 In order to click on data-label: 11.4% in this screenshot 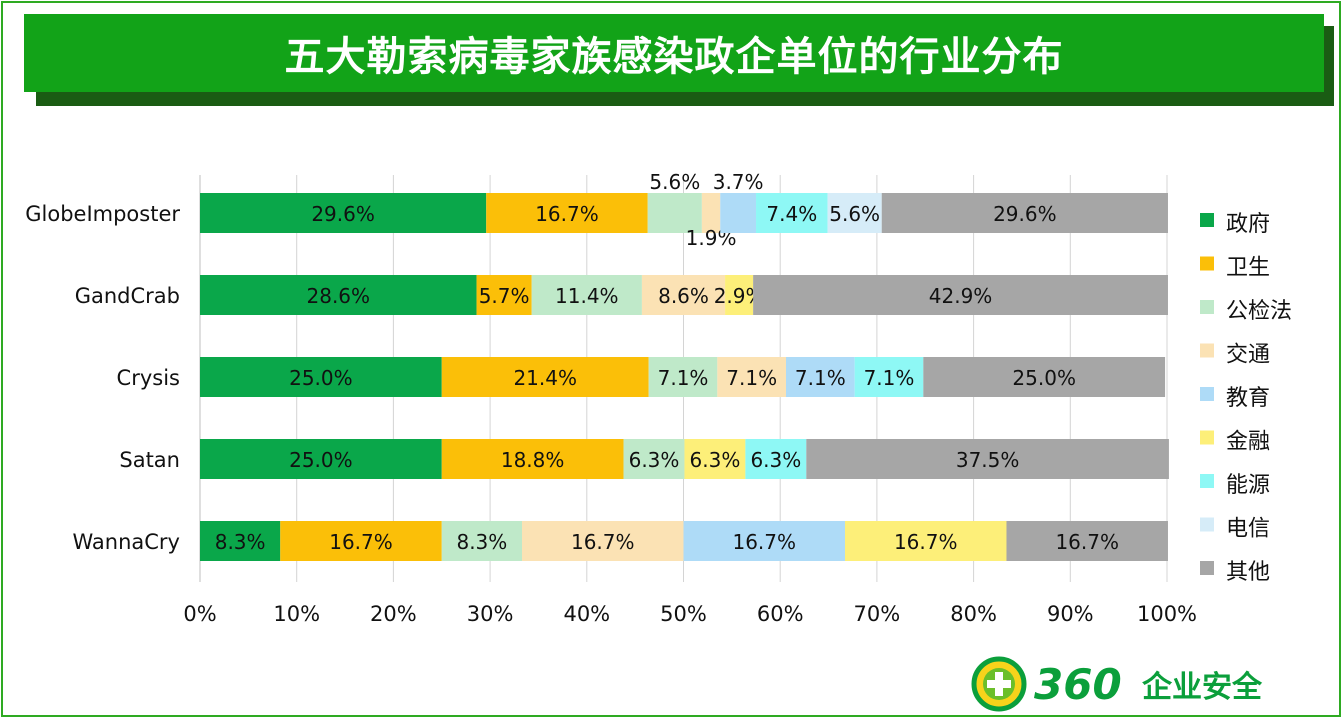, I will do `click(587, 296)`.